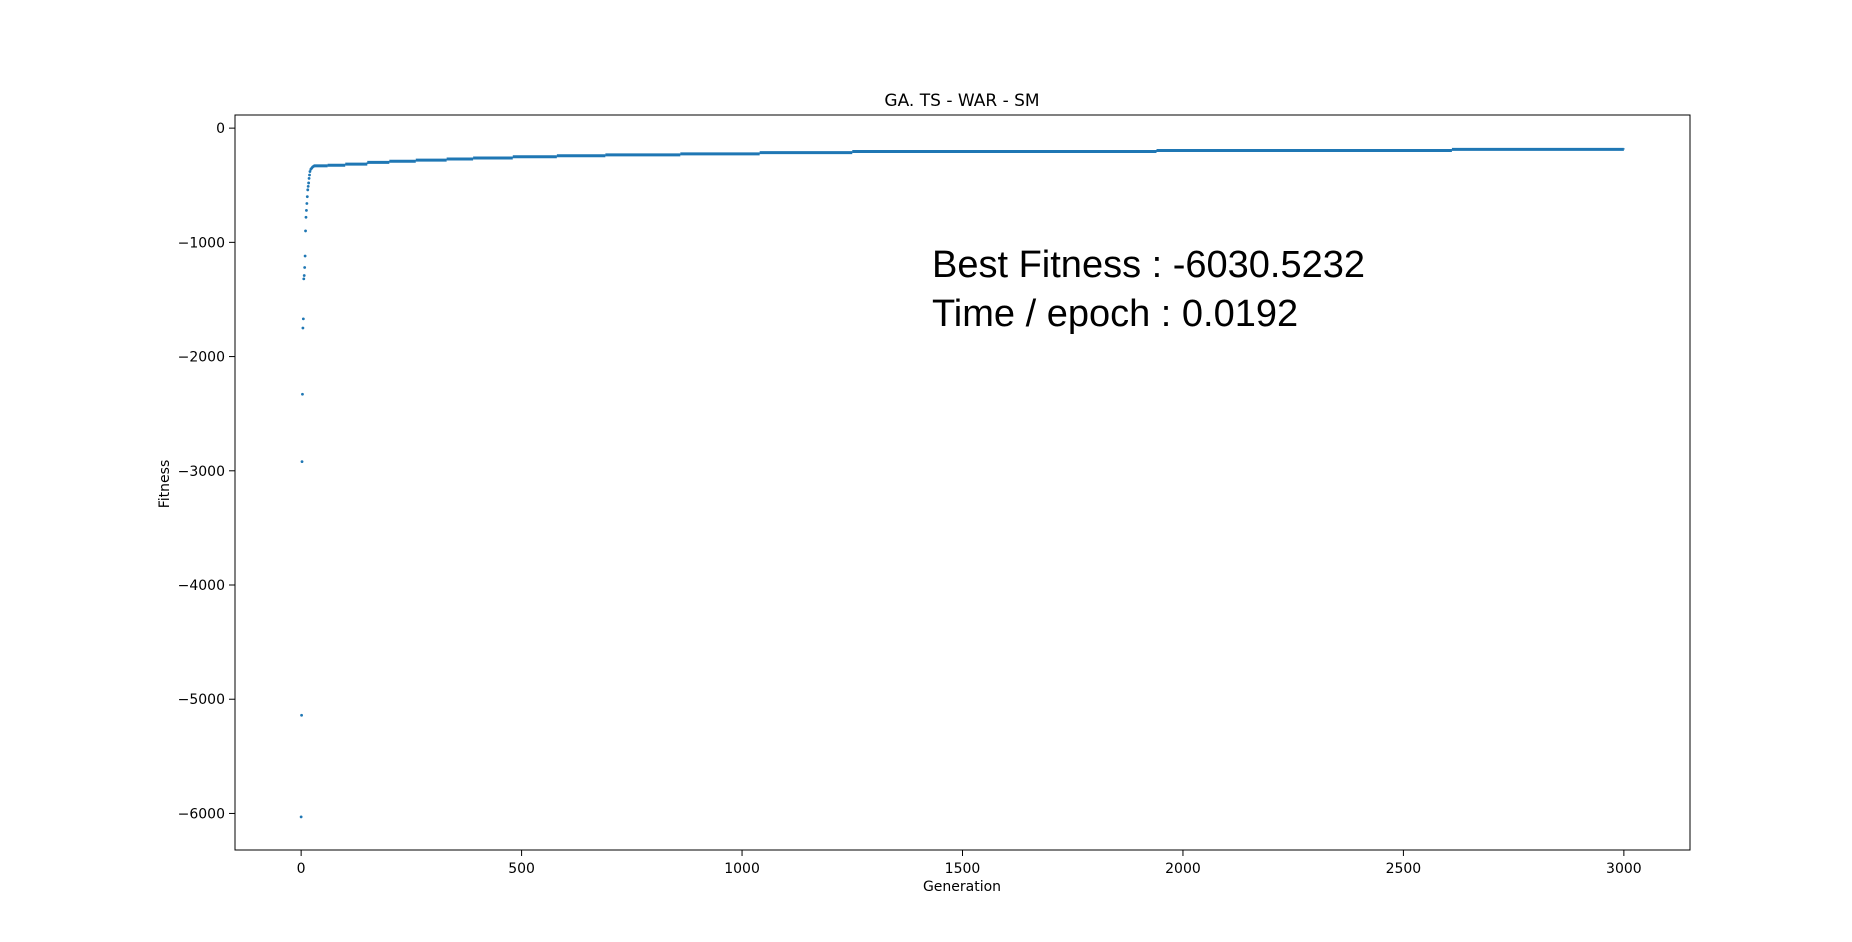 This screenshot has width=1852, height=942. What do you see at coordinates (742, 869) in the screenshot?
I see `x-tick-label: 1000` at bounding box center [742, 869].